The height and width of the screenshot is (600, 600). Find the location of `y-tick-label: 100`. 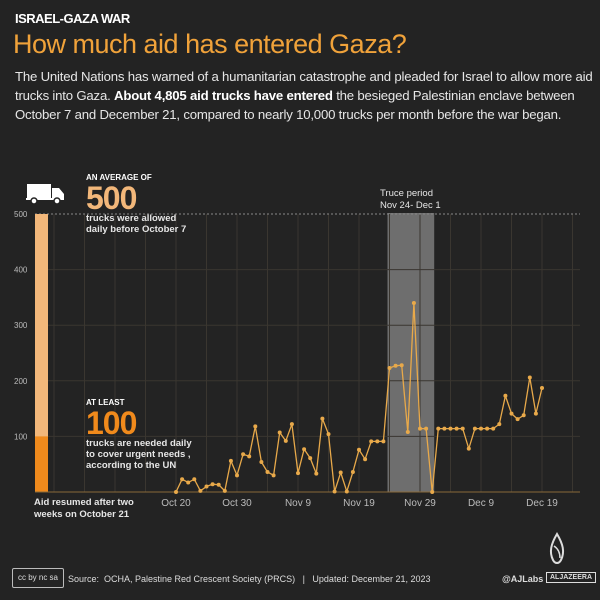

y-tick-label: 100 is located at coordinates (21, 436).